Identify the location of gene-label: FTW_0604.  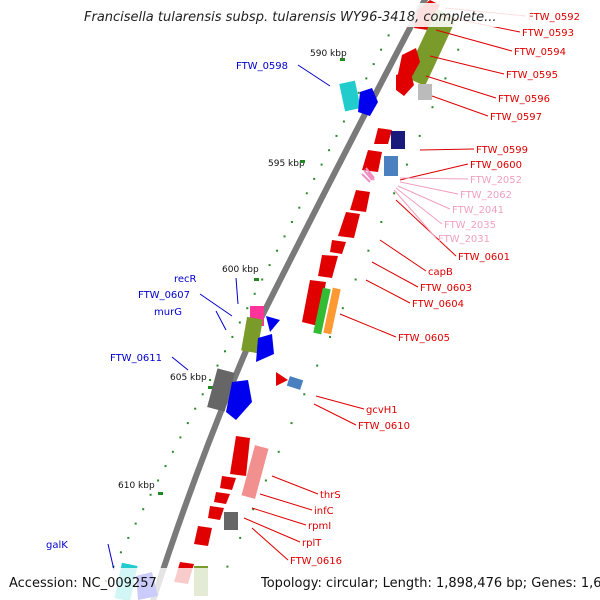
(438, 304).